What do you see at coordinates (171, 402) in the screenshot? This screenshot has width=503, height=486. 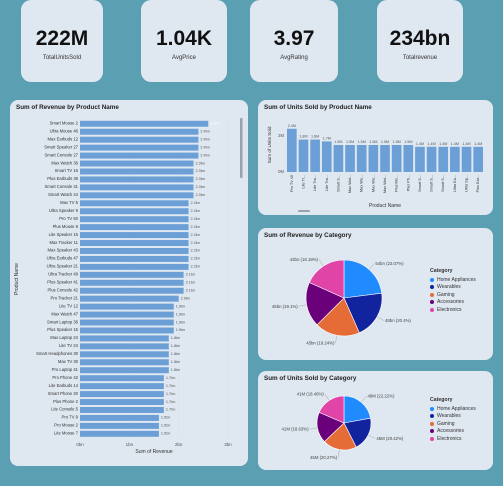 I see `data-label: 1.7bn` at bounding box center [171, 402].